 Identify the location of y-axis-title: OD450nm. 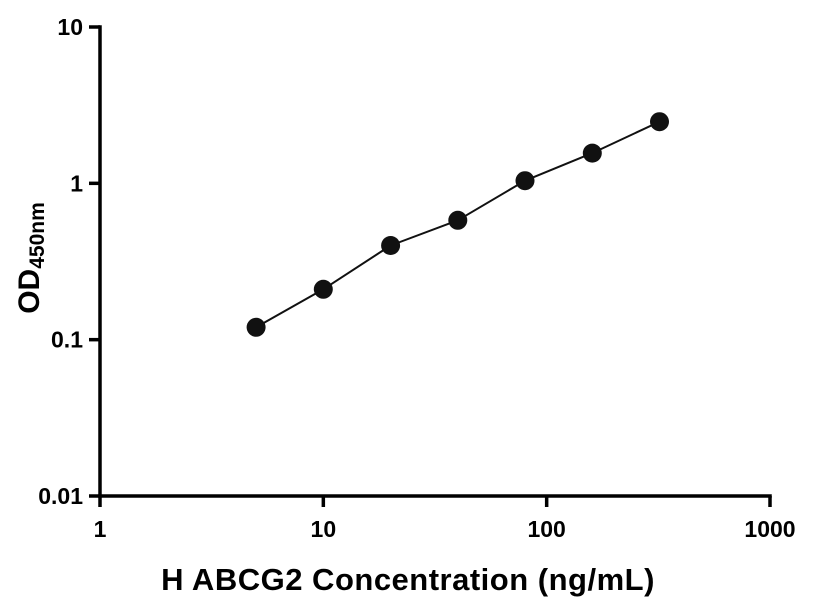
(30, 258).